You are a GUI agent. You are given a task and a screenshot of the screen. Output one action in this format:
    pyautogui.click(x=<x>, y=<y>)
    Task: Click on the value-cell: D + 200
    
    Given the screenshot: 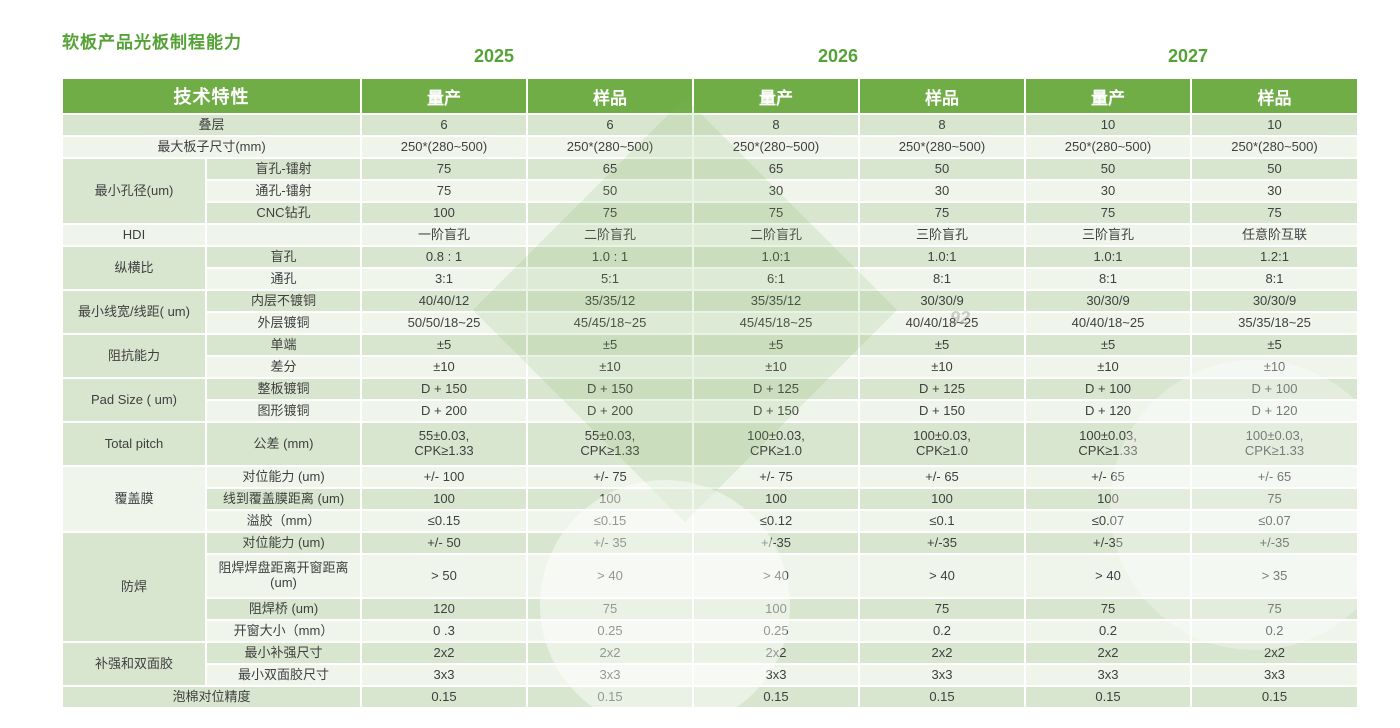 What is the action you would take?
    pyautogui.click(x=444, y=411)
    